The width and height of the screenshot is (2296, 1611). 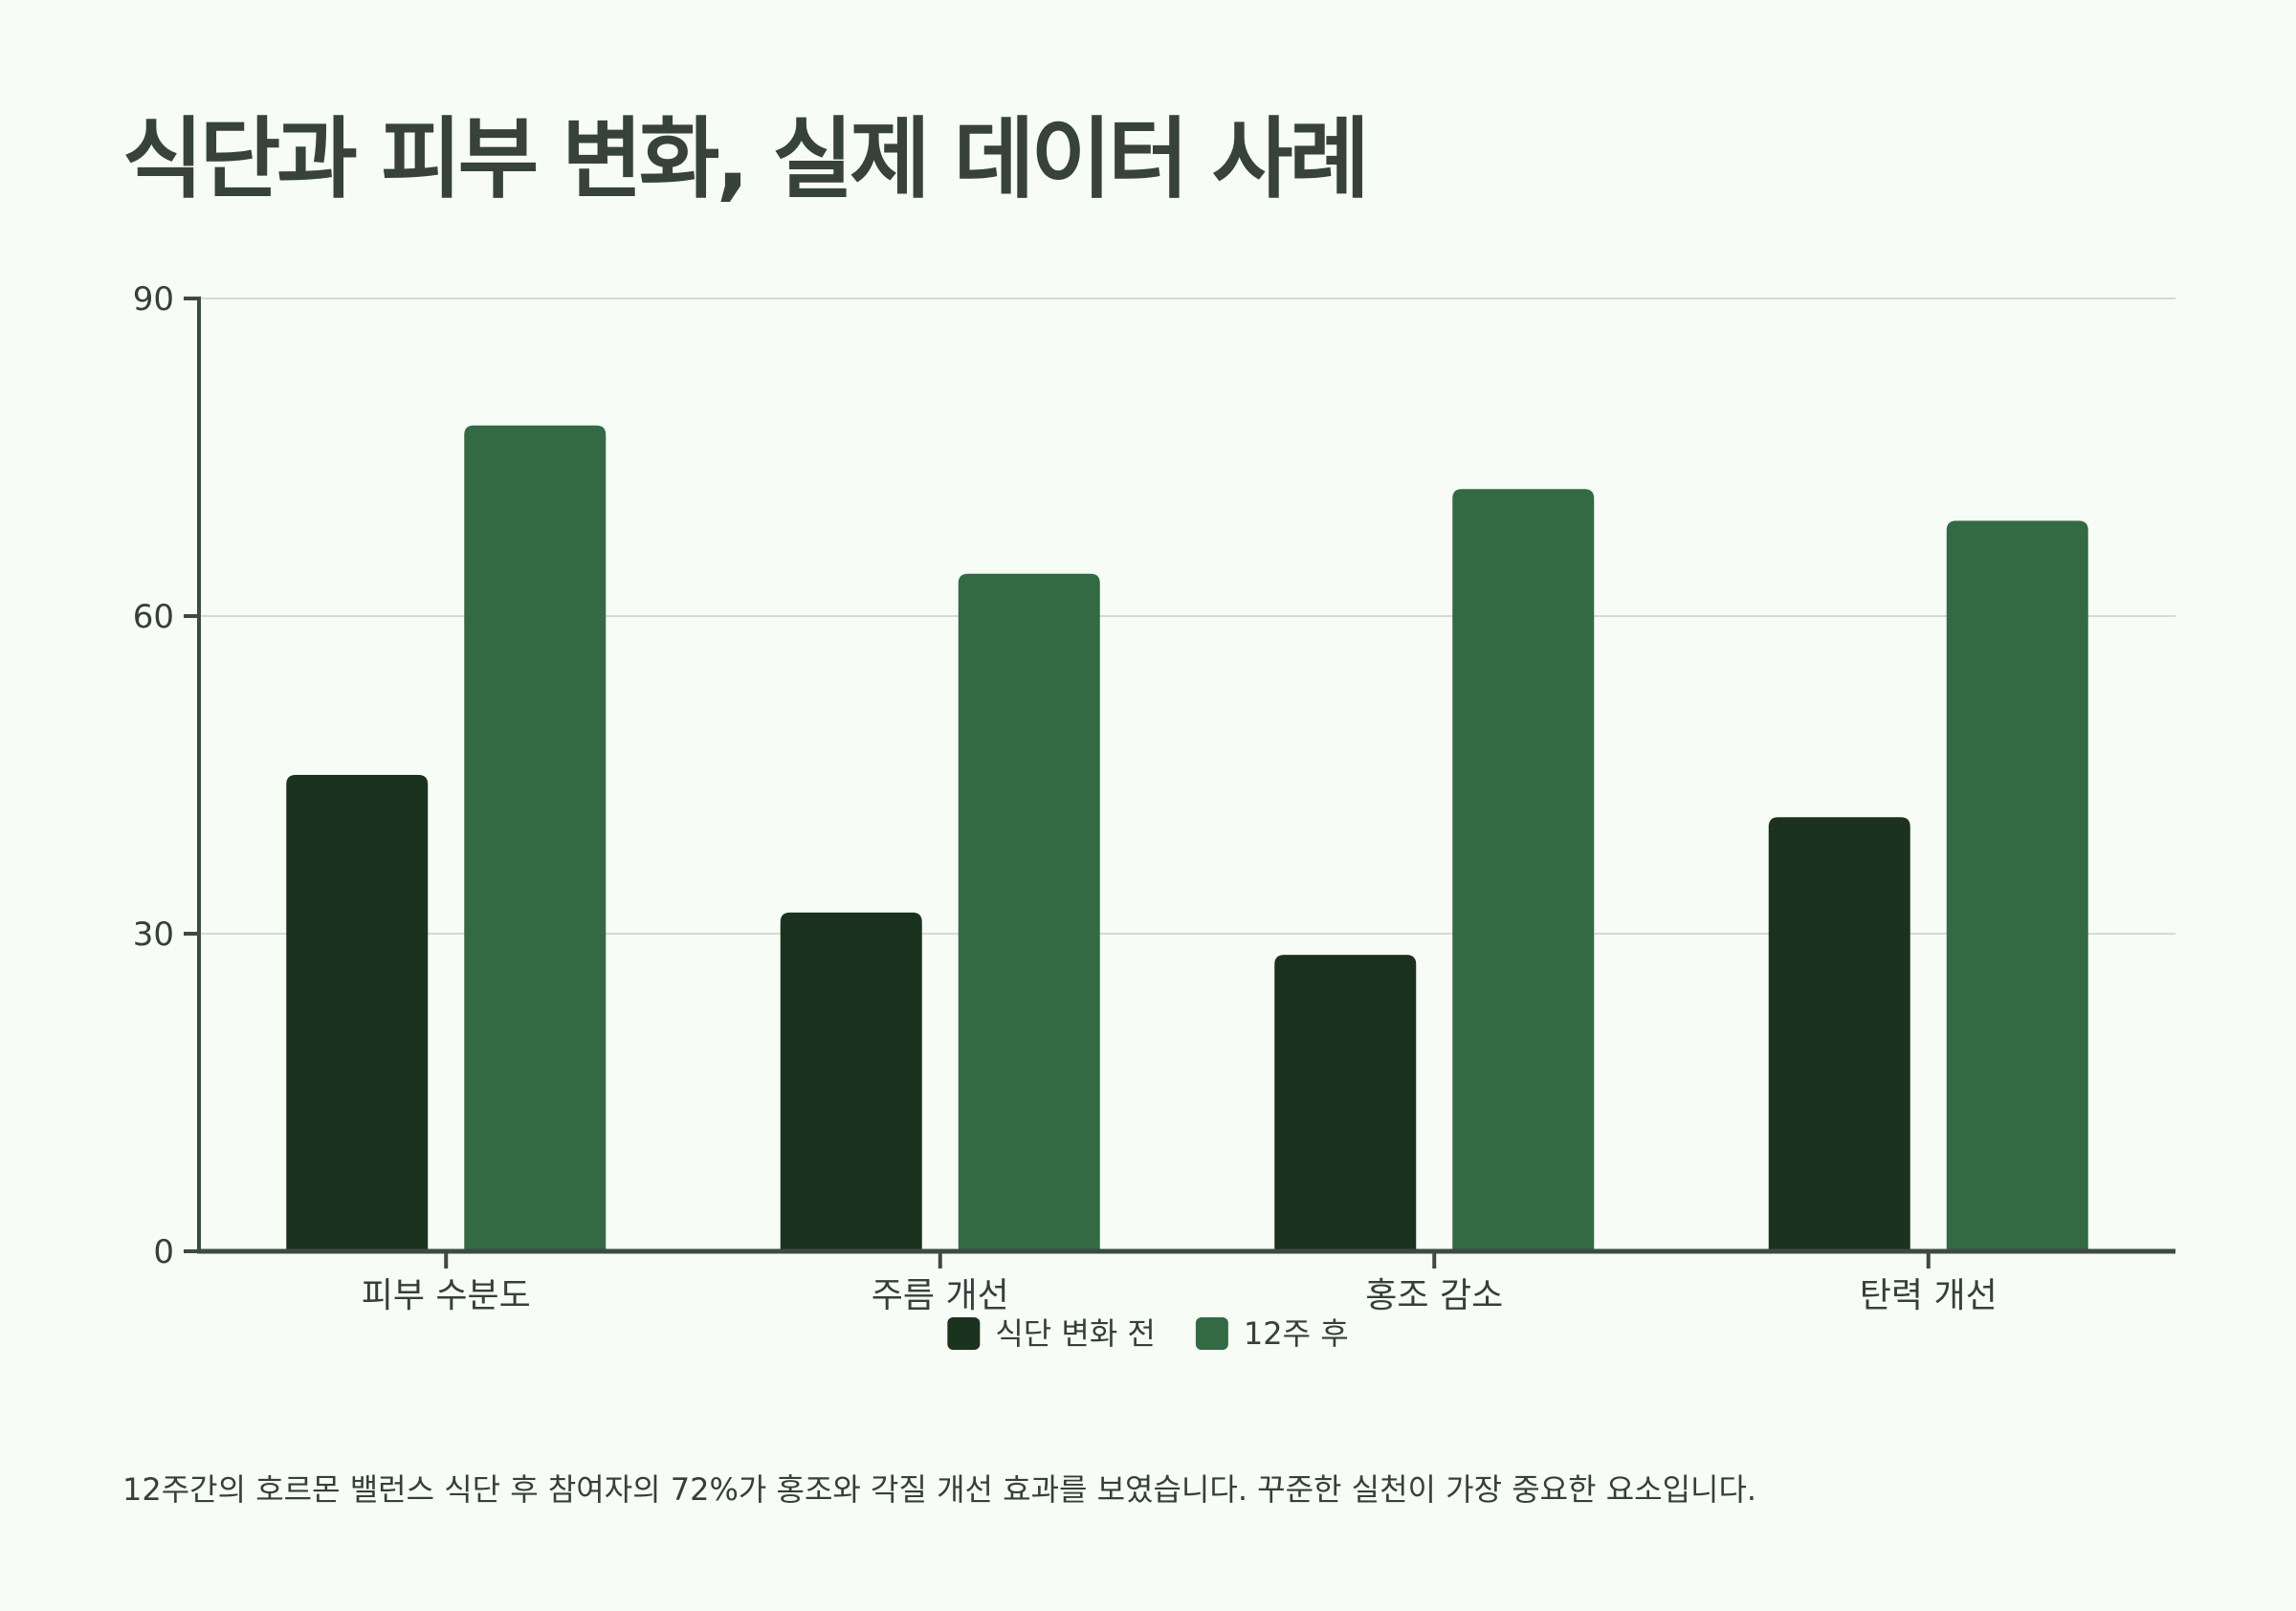 What do you see at coordinates (1434, 1295) in the screenshot?
I see `x-tick-label: 홍조 감소` at bounding box center [1434, 1295].